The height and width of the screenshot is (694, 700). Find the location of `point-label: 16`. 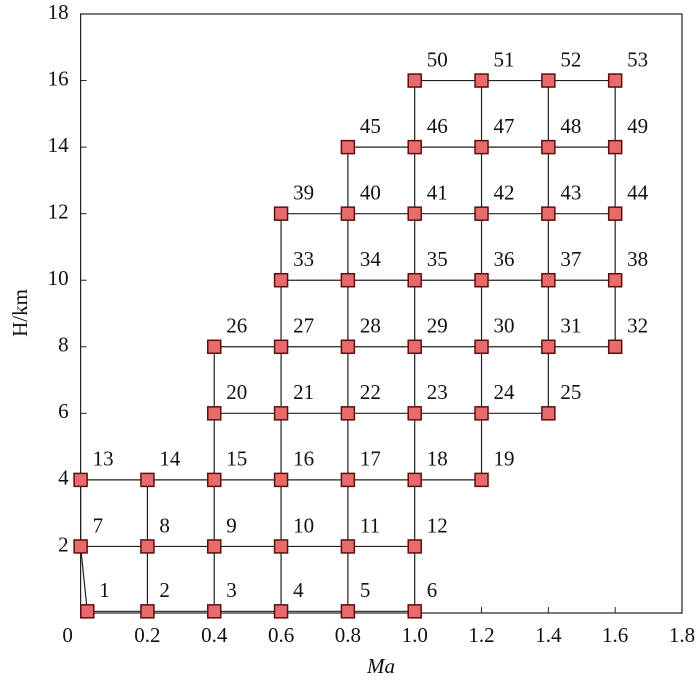

point-label: 16 is located at coordinates (303, 459).